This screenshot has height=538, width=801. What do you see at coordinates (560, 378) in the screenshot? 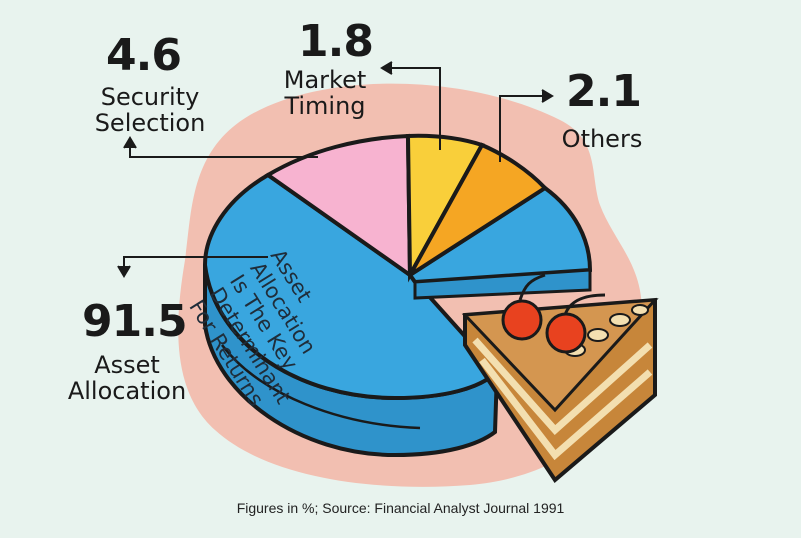
I see `cake-slice` at bounding box center [560, 378].